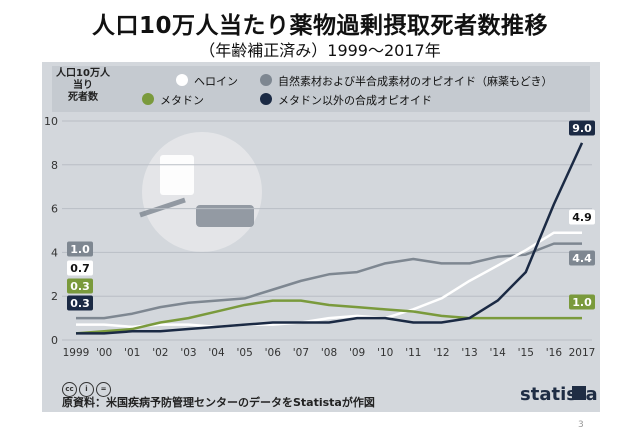  I want to click on y-axis-label-line: 死者数, so click(83, 97).